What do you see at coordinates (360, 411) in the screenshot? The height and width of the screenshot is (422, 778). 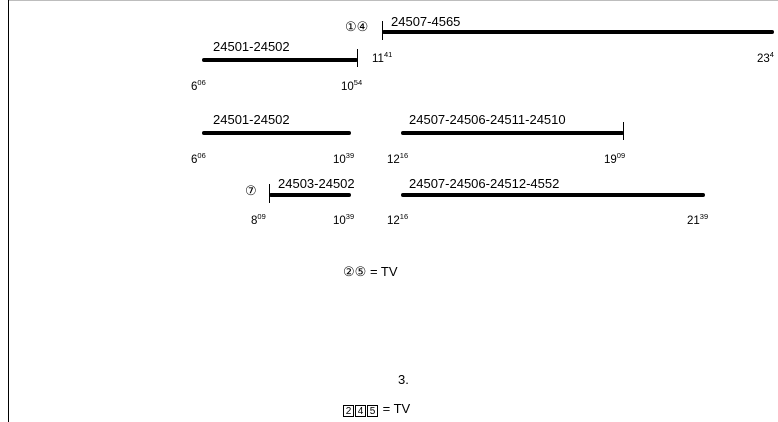 I see `boxed-digit: 4` at bounding box center [360, 411].